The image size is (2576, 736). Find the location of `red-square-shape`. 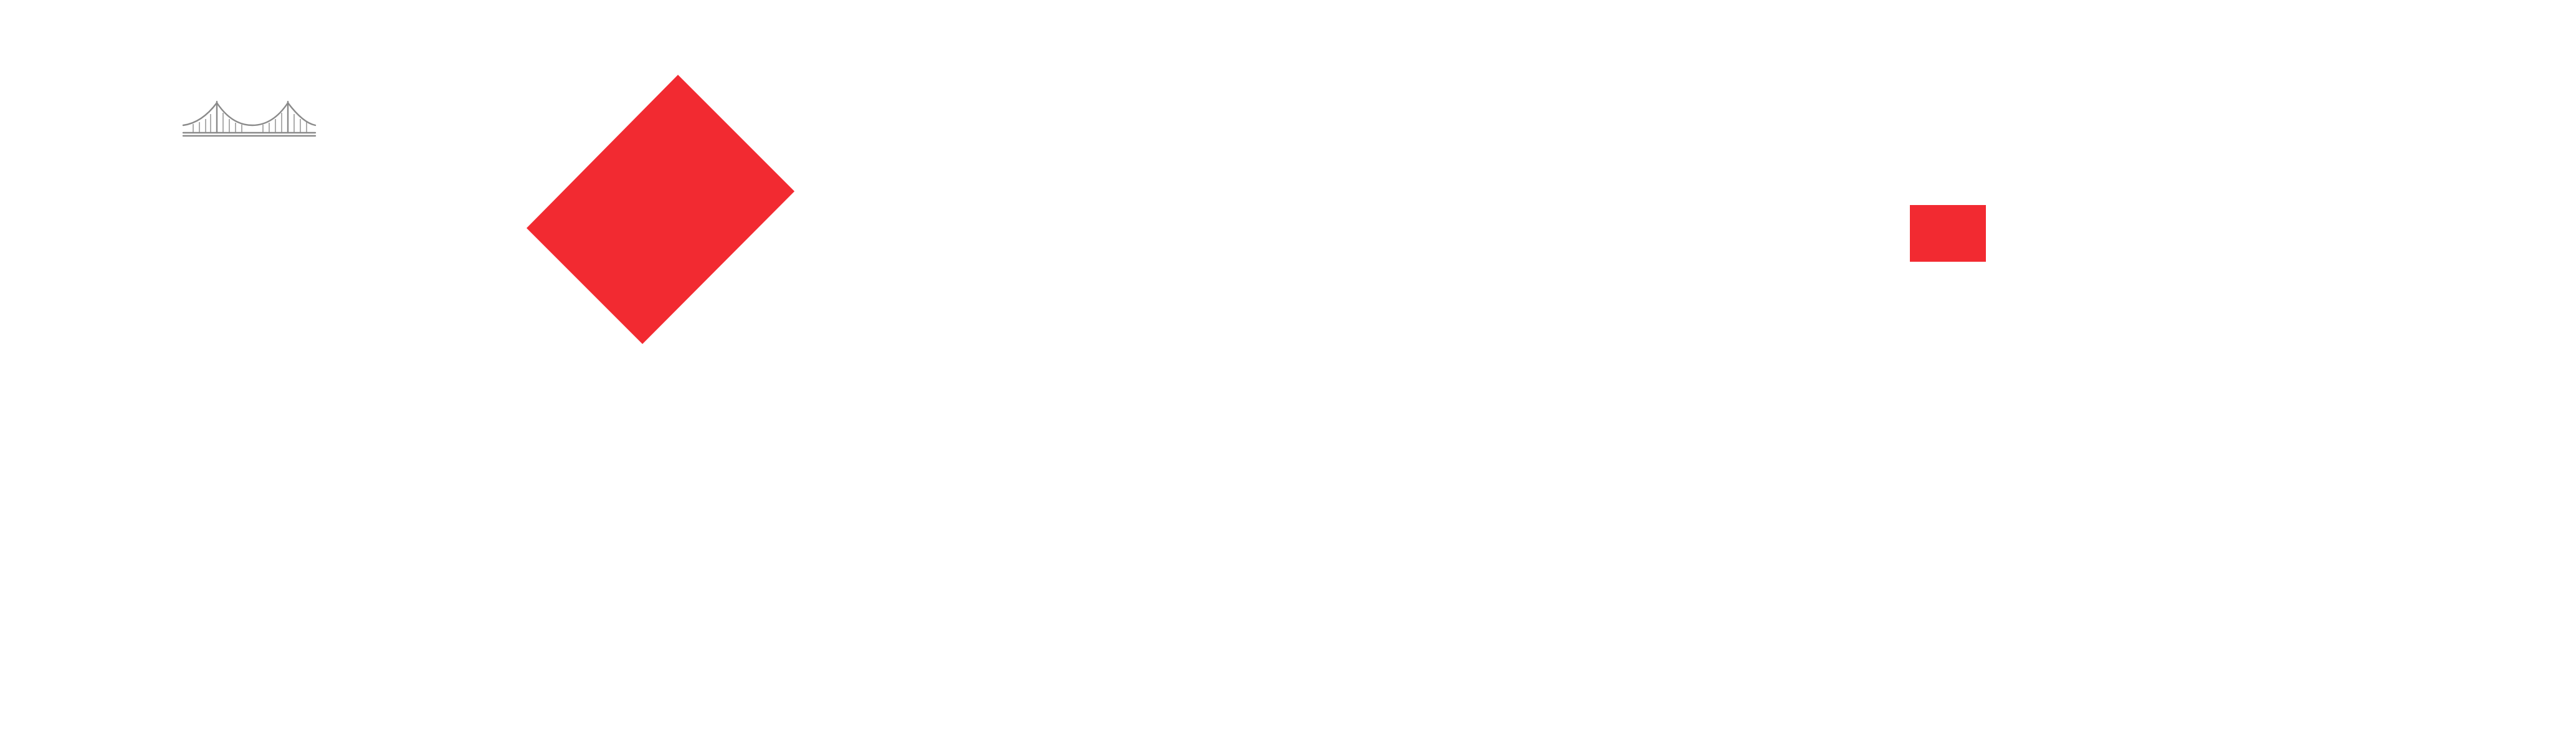

red-square-shape is located at coordinates (1948, 233).